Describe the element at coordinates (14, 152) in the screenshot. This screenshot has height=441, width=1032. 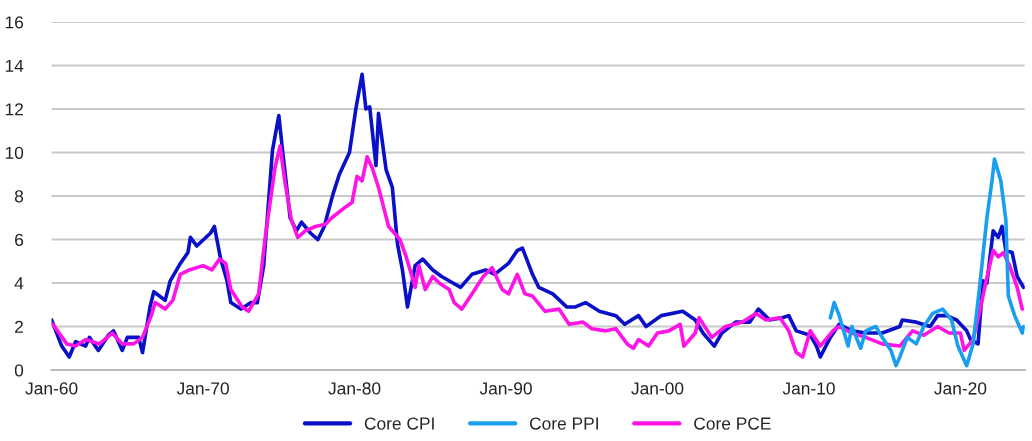
I see `y-tick-label: 10` at that location.